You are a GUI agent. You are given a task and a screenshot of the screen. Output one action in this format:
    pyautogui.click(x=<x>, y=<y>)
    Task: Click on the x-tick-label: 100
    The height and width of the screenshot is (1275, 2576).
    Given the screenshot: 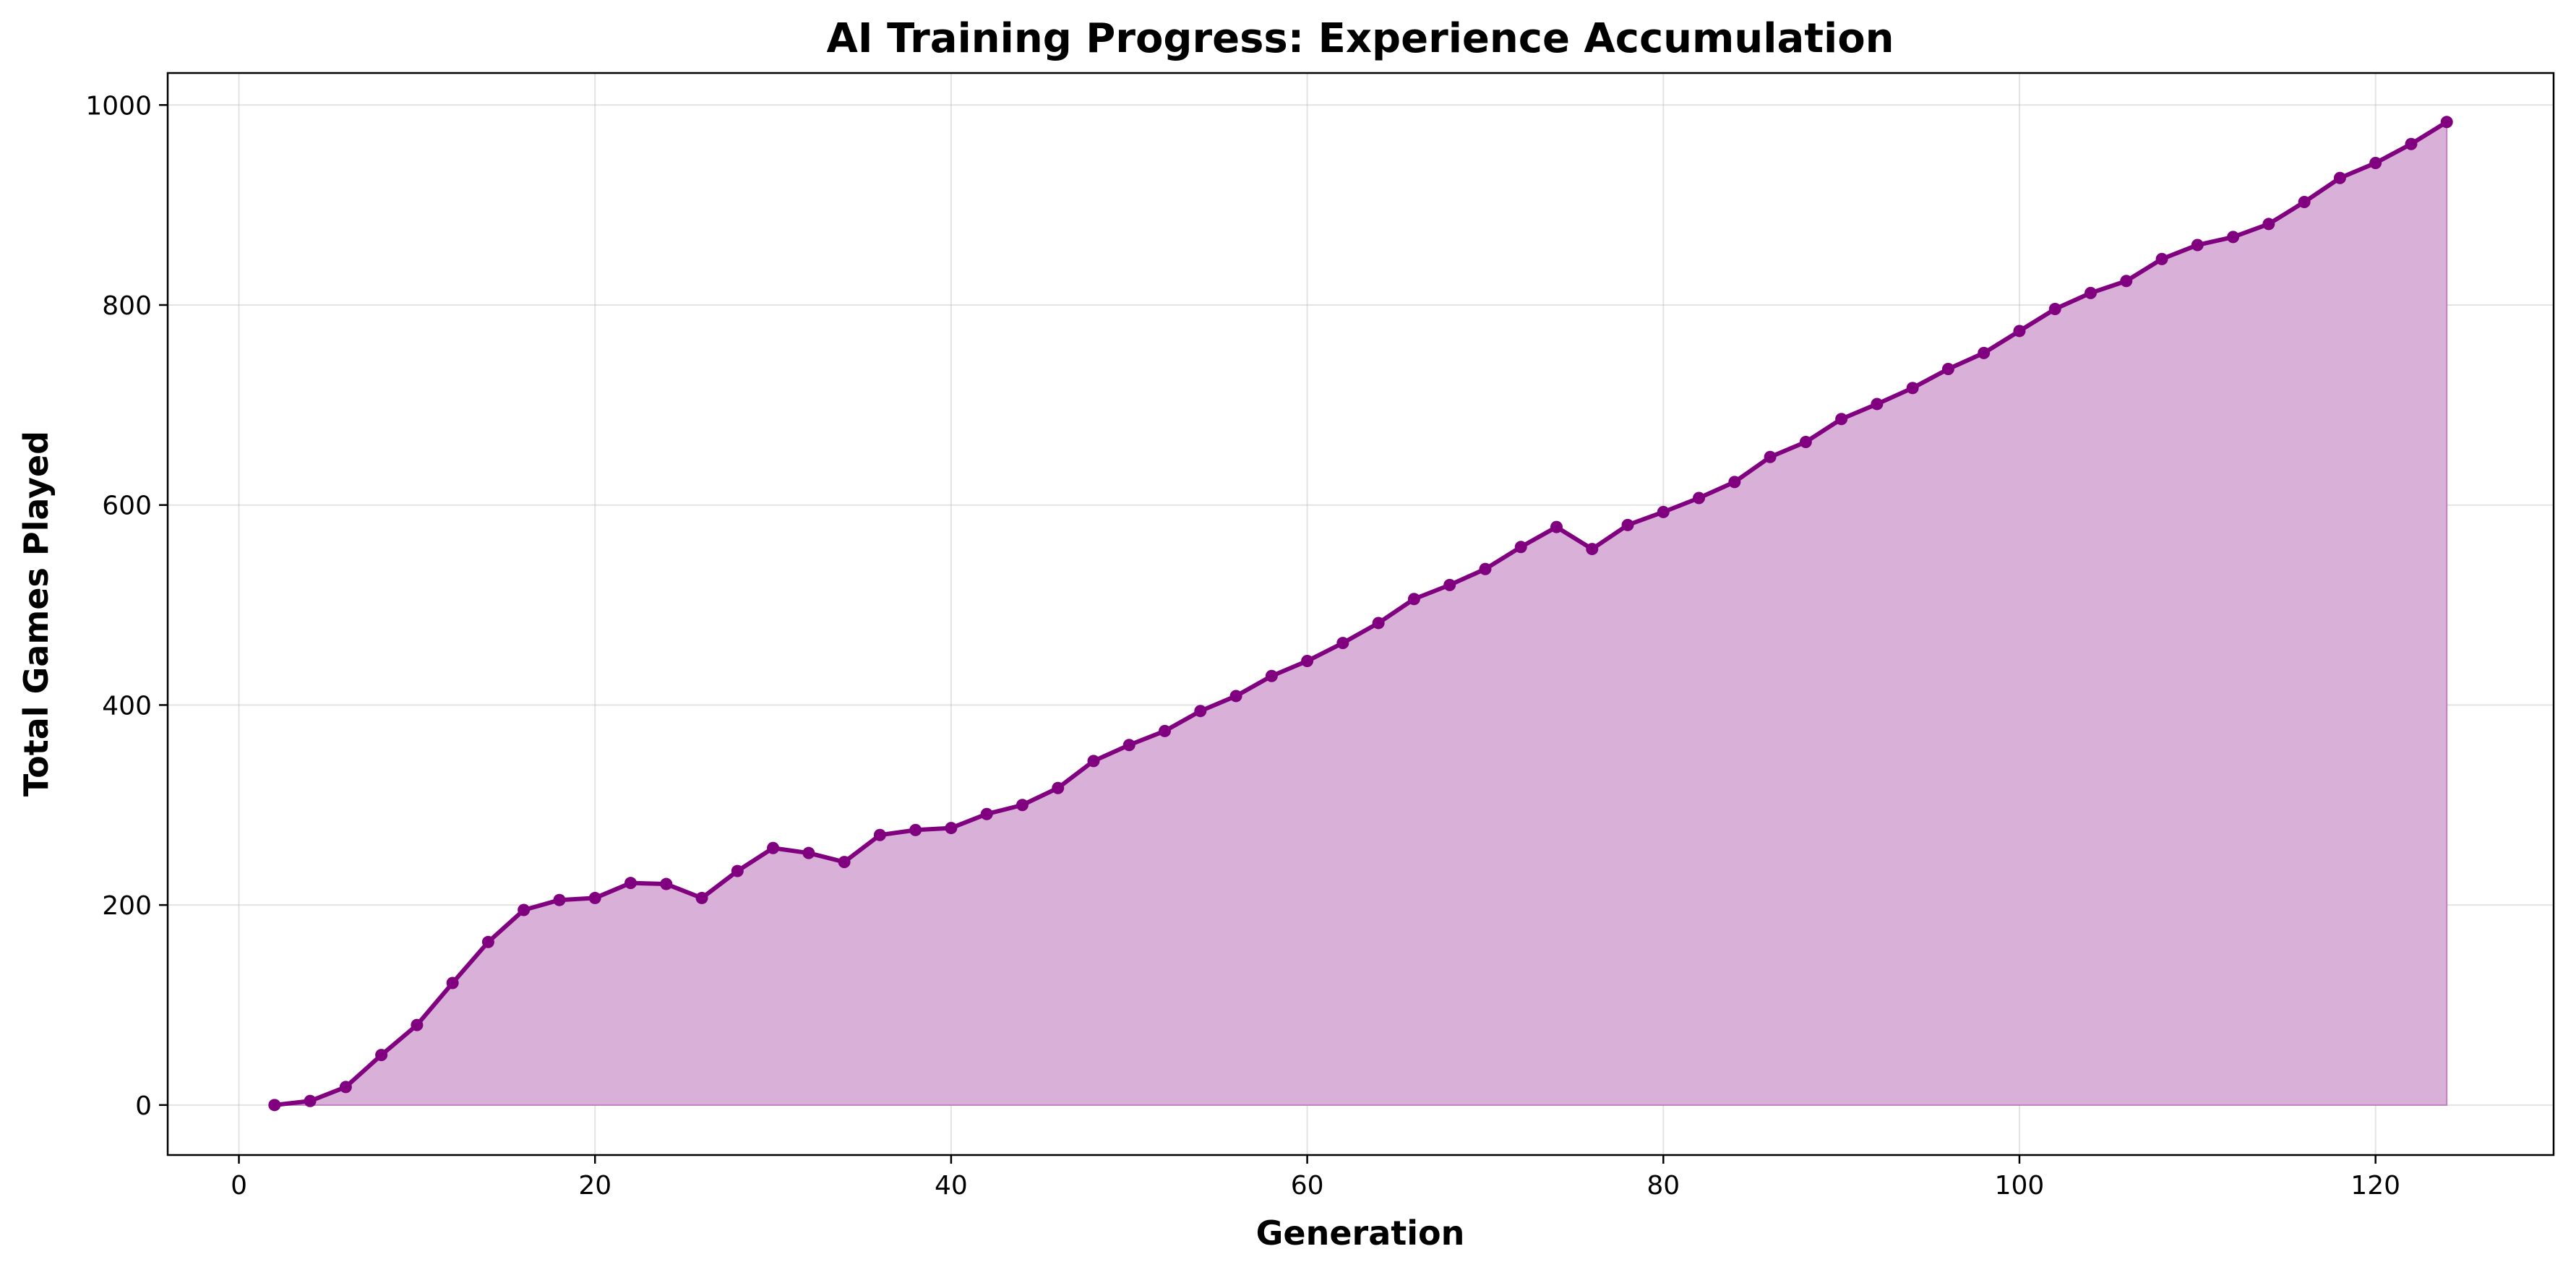 What is the action you would take?
    pyautogui.click(x=2020, y=1186)
    